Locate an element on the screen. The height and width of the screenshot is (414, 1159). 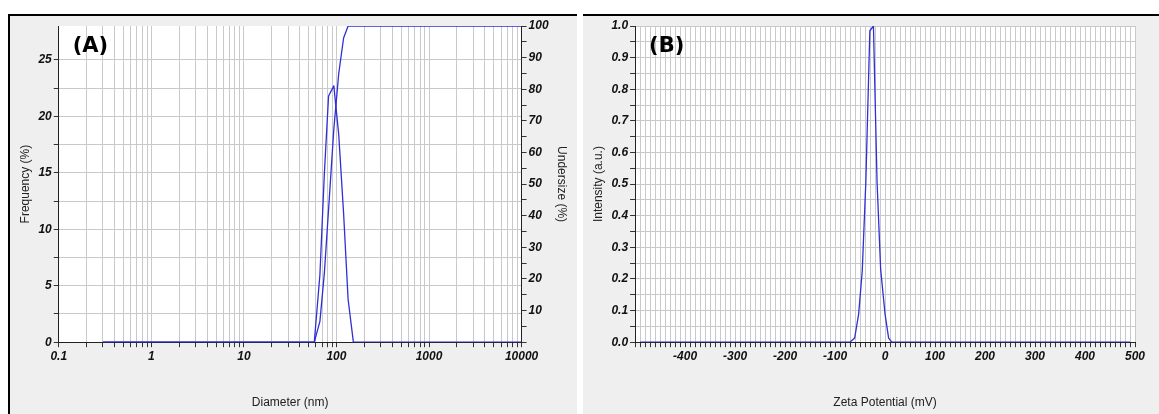
y-tick-label: 0.1 is located at coordinates (620, 309).